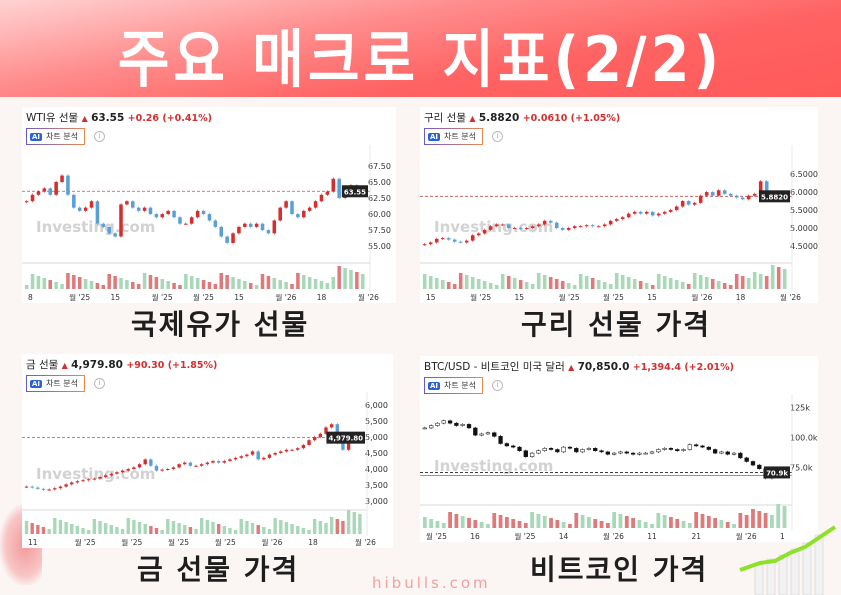 This screenshot has height=595, width=841. I want to click on instrument-price: 70,850.0, so click(603, 367).